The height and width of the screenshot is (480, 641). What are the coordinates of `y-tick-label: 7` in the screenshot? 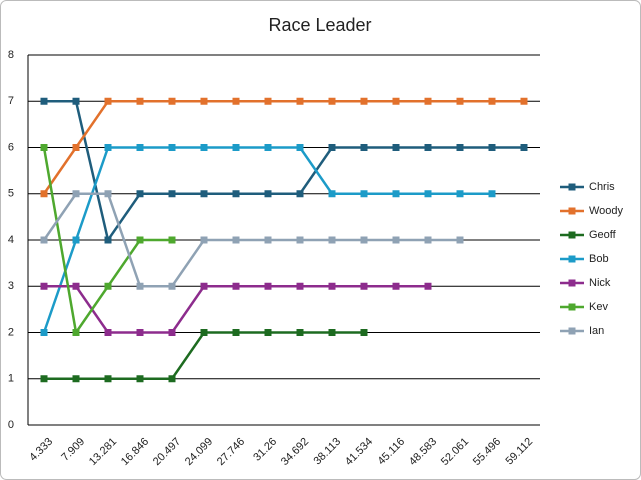 It's located at (11, 101).